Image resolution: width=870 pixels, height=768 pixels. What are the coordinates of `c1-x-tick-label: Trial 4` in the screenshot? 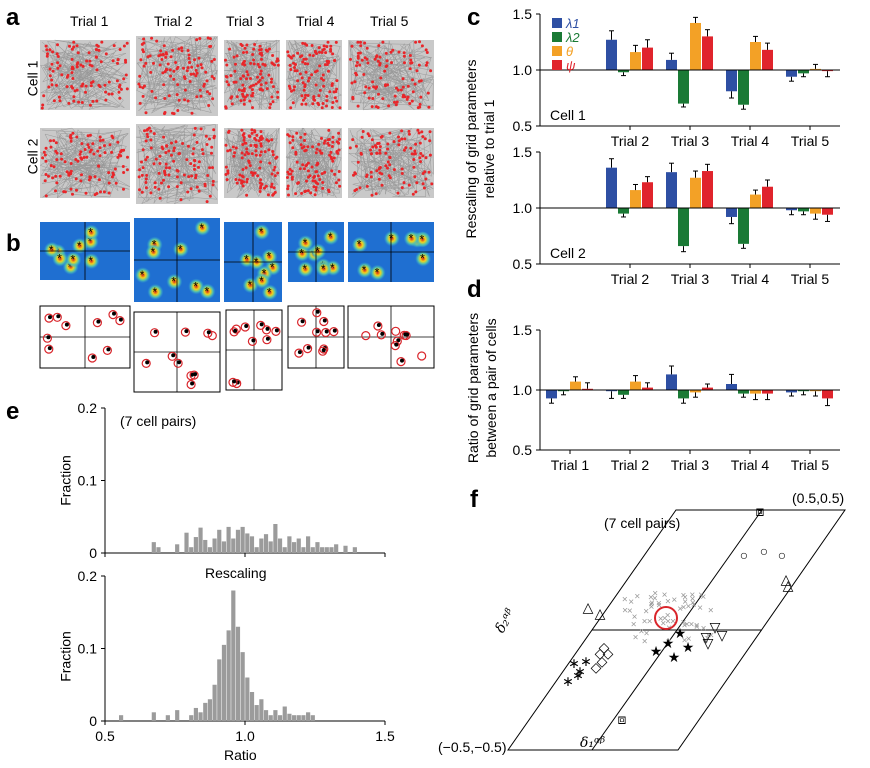 It's located at (750, 141).